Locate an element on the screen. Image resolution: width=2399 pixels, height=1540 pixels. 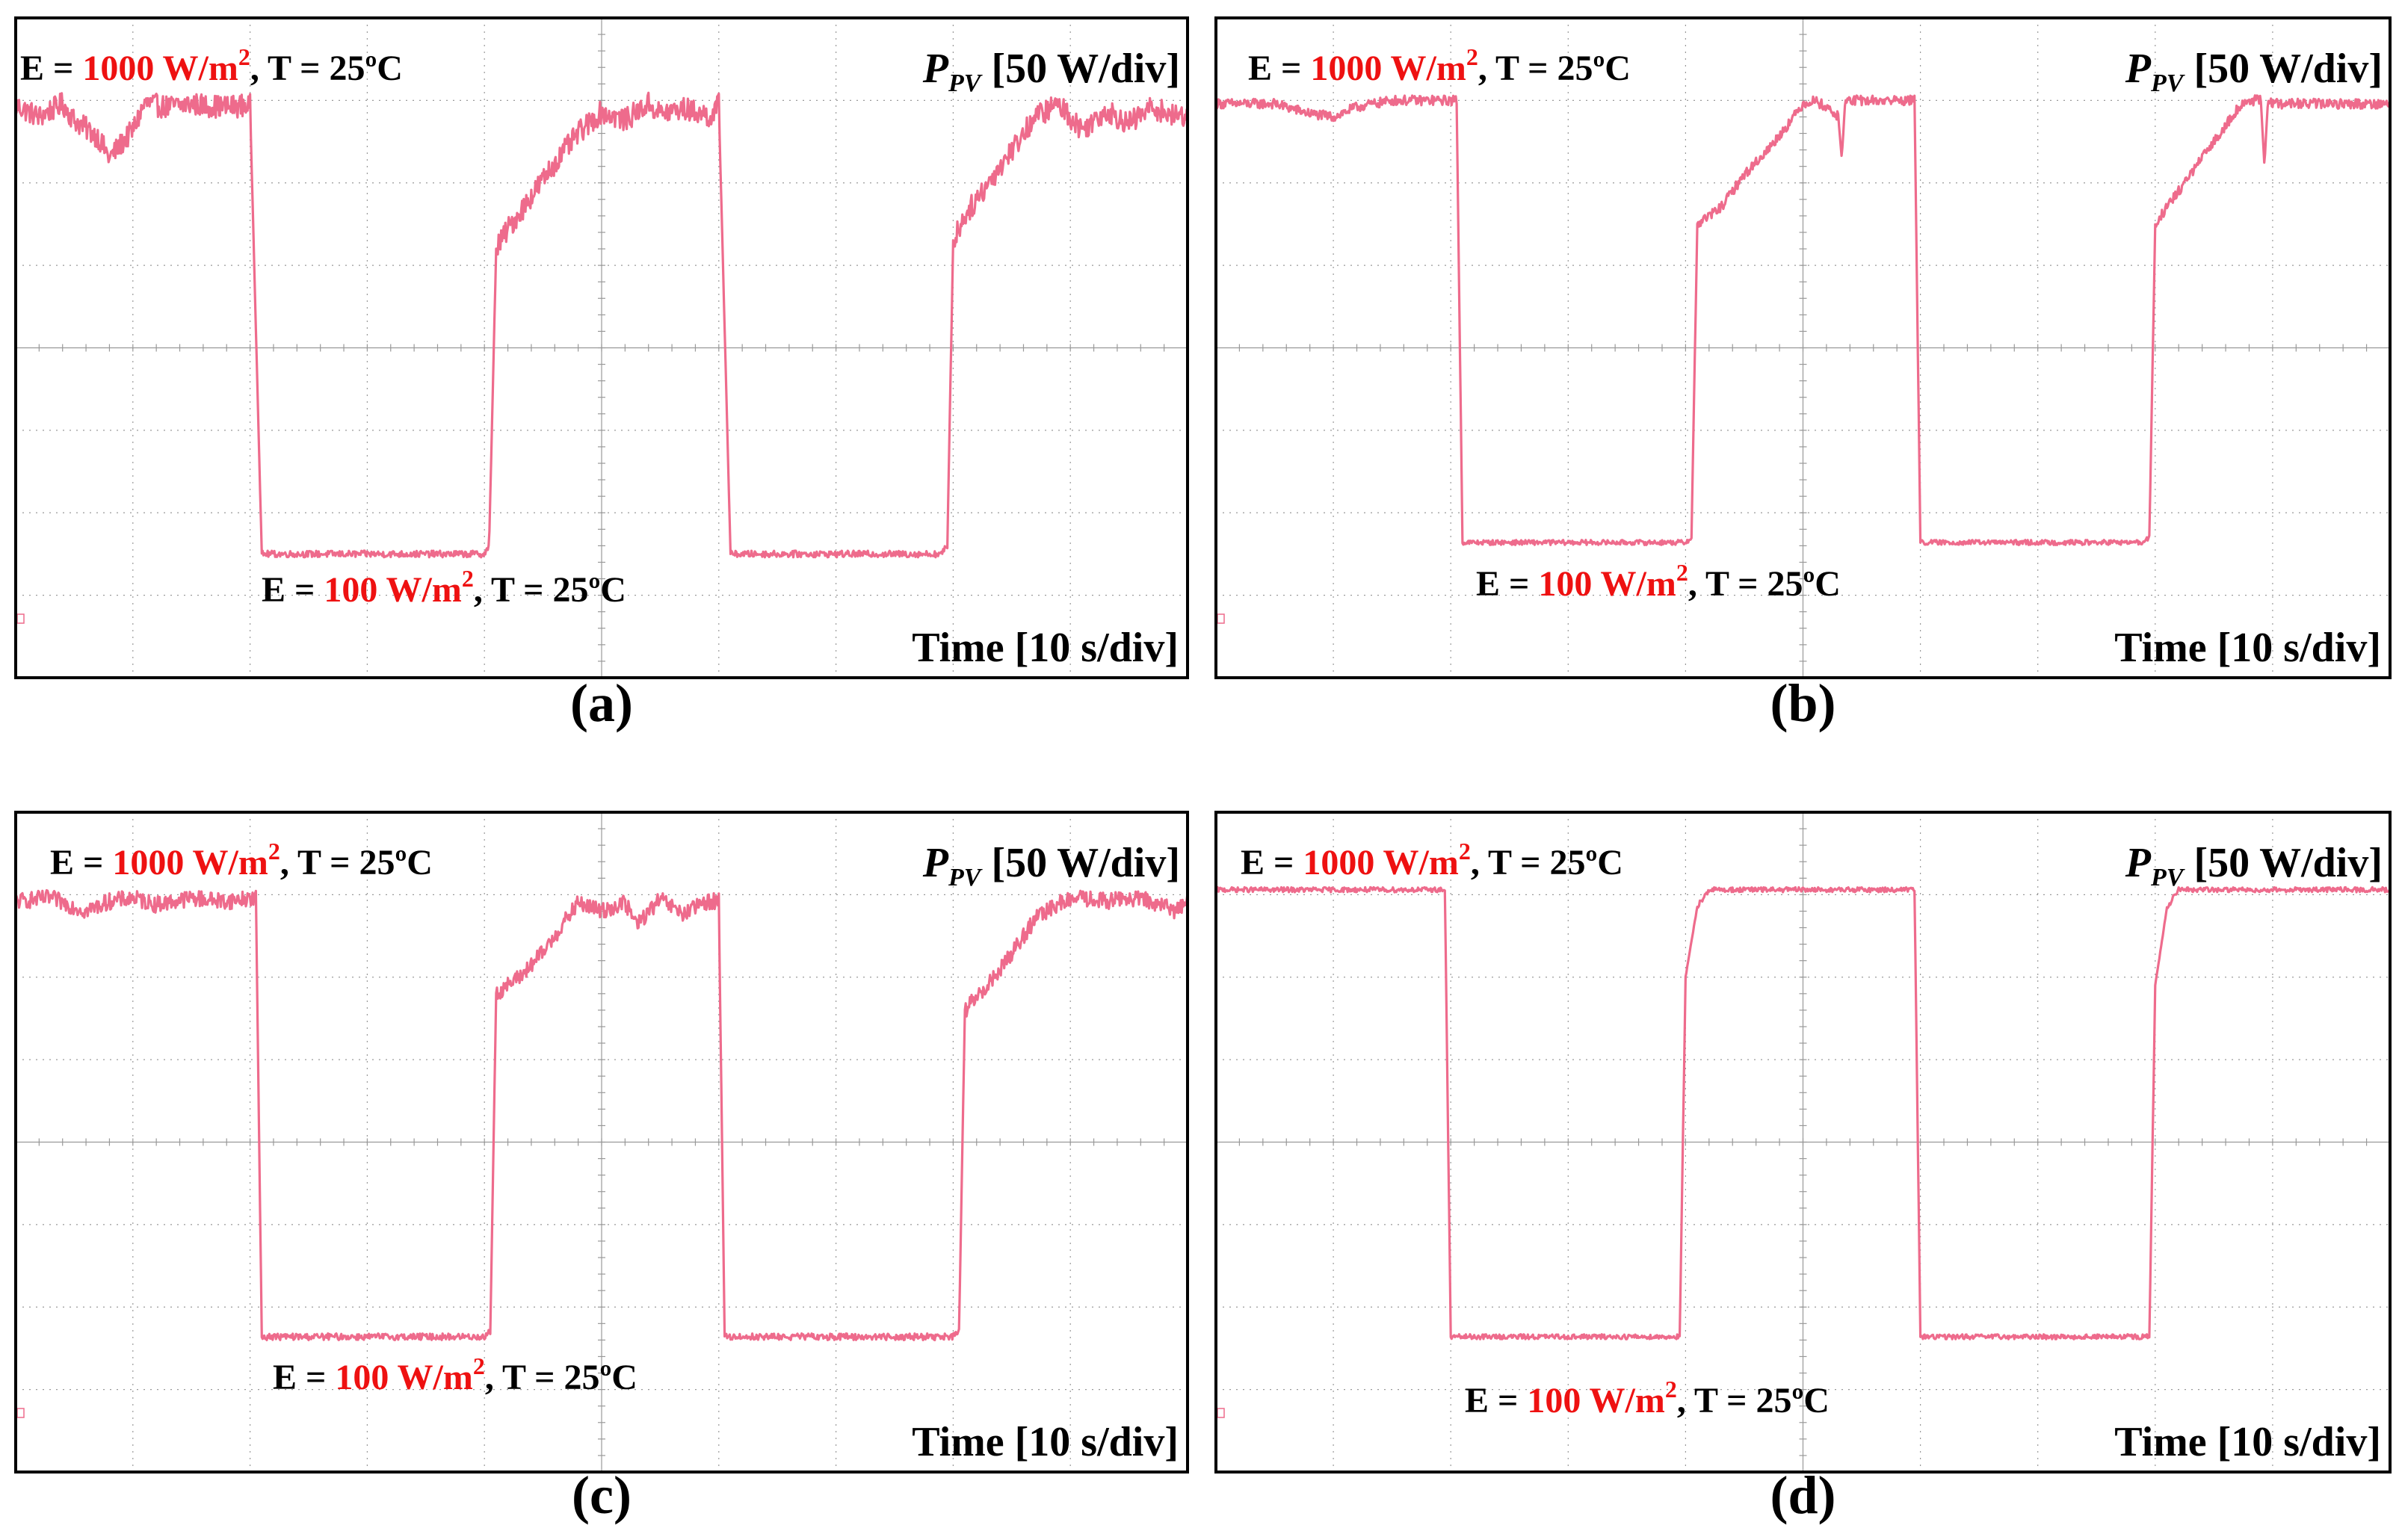
panel-caption: (b) is located at coordinates (1803, 703).